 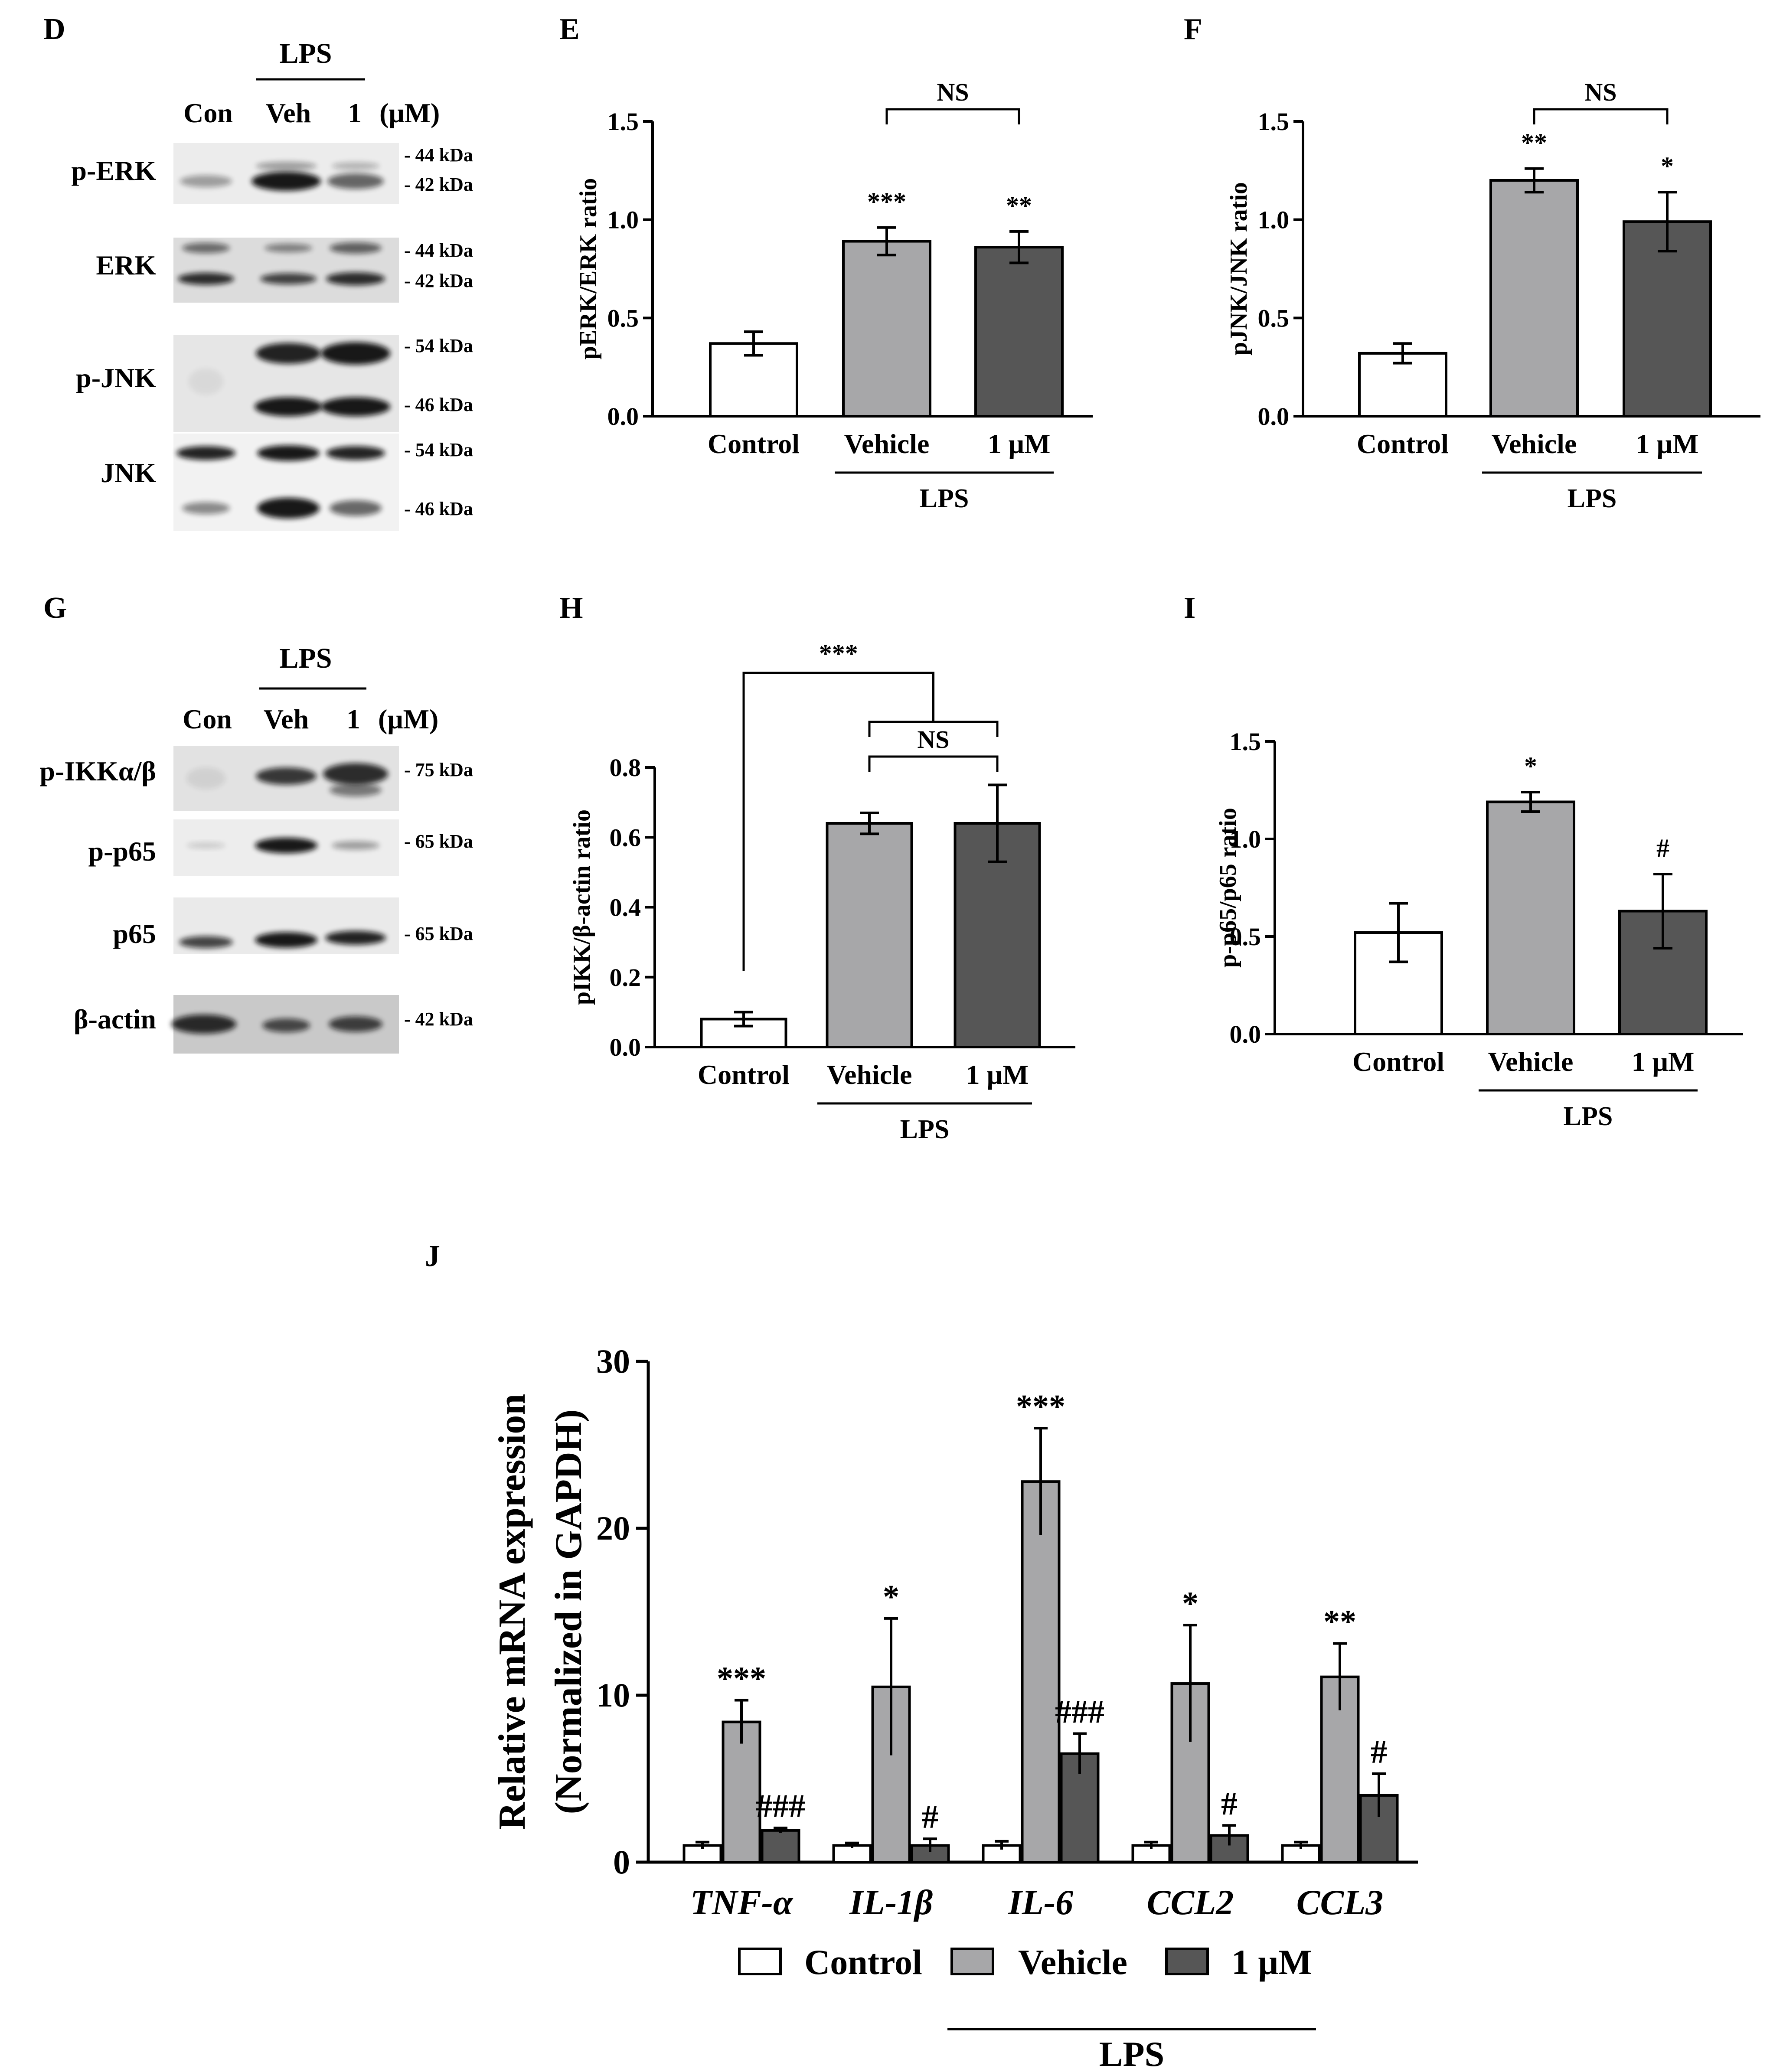 I want to click on blot-d-lps-label: LPS, so click(x=305, y=53).